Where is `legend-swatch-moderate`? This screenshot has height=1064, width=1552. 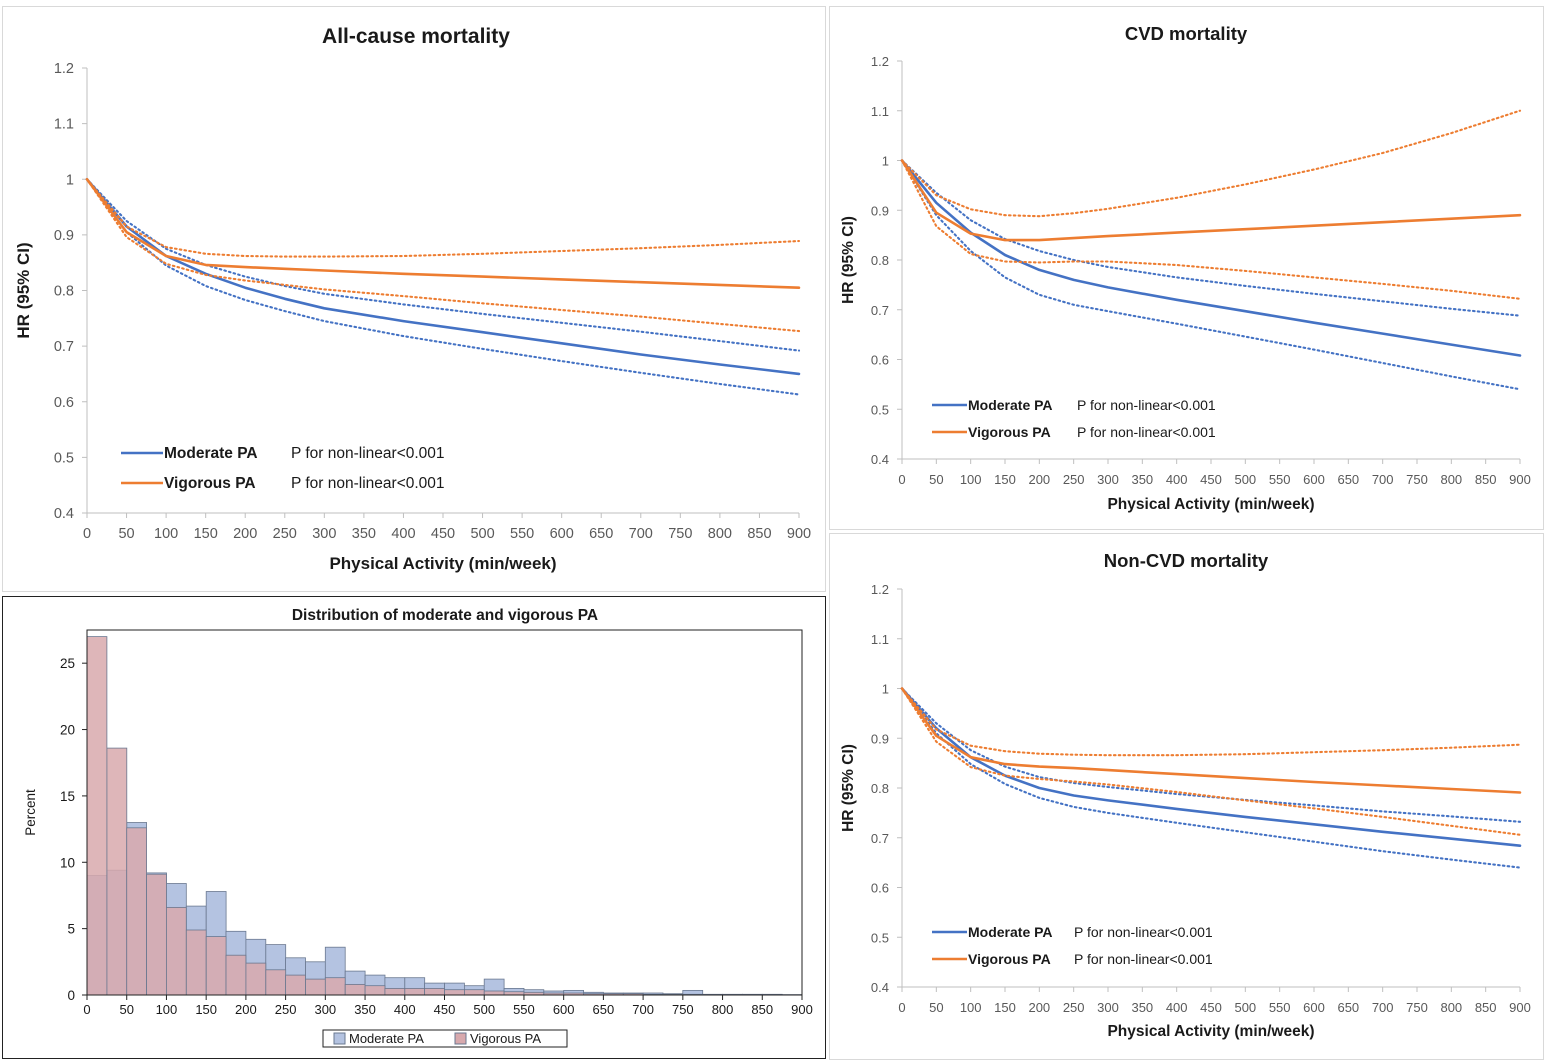
legend-swatch-moderate is located at coordinates (339, 1038).